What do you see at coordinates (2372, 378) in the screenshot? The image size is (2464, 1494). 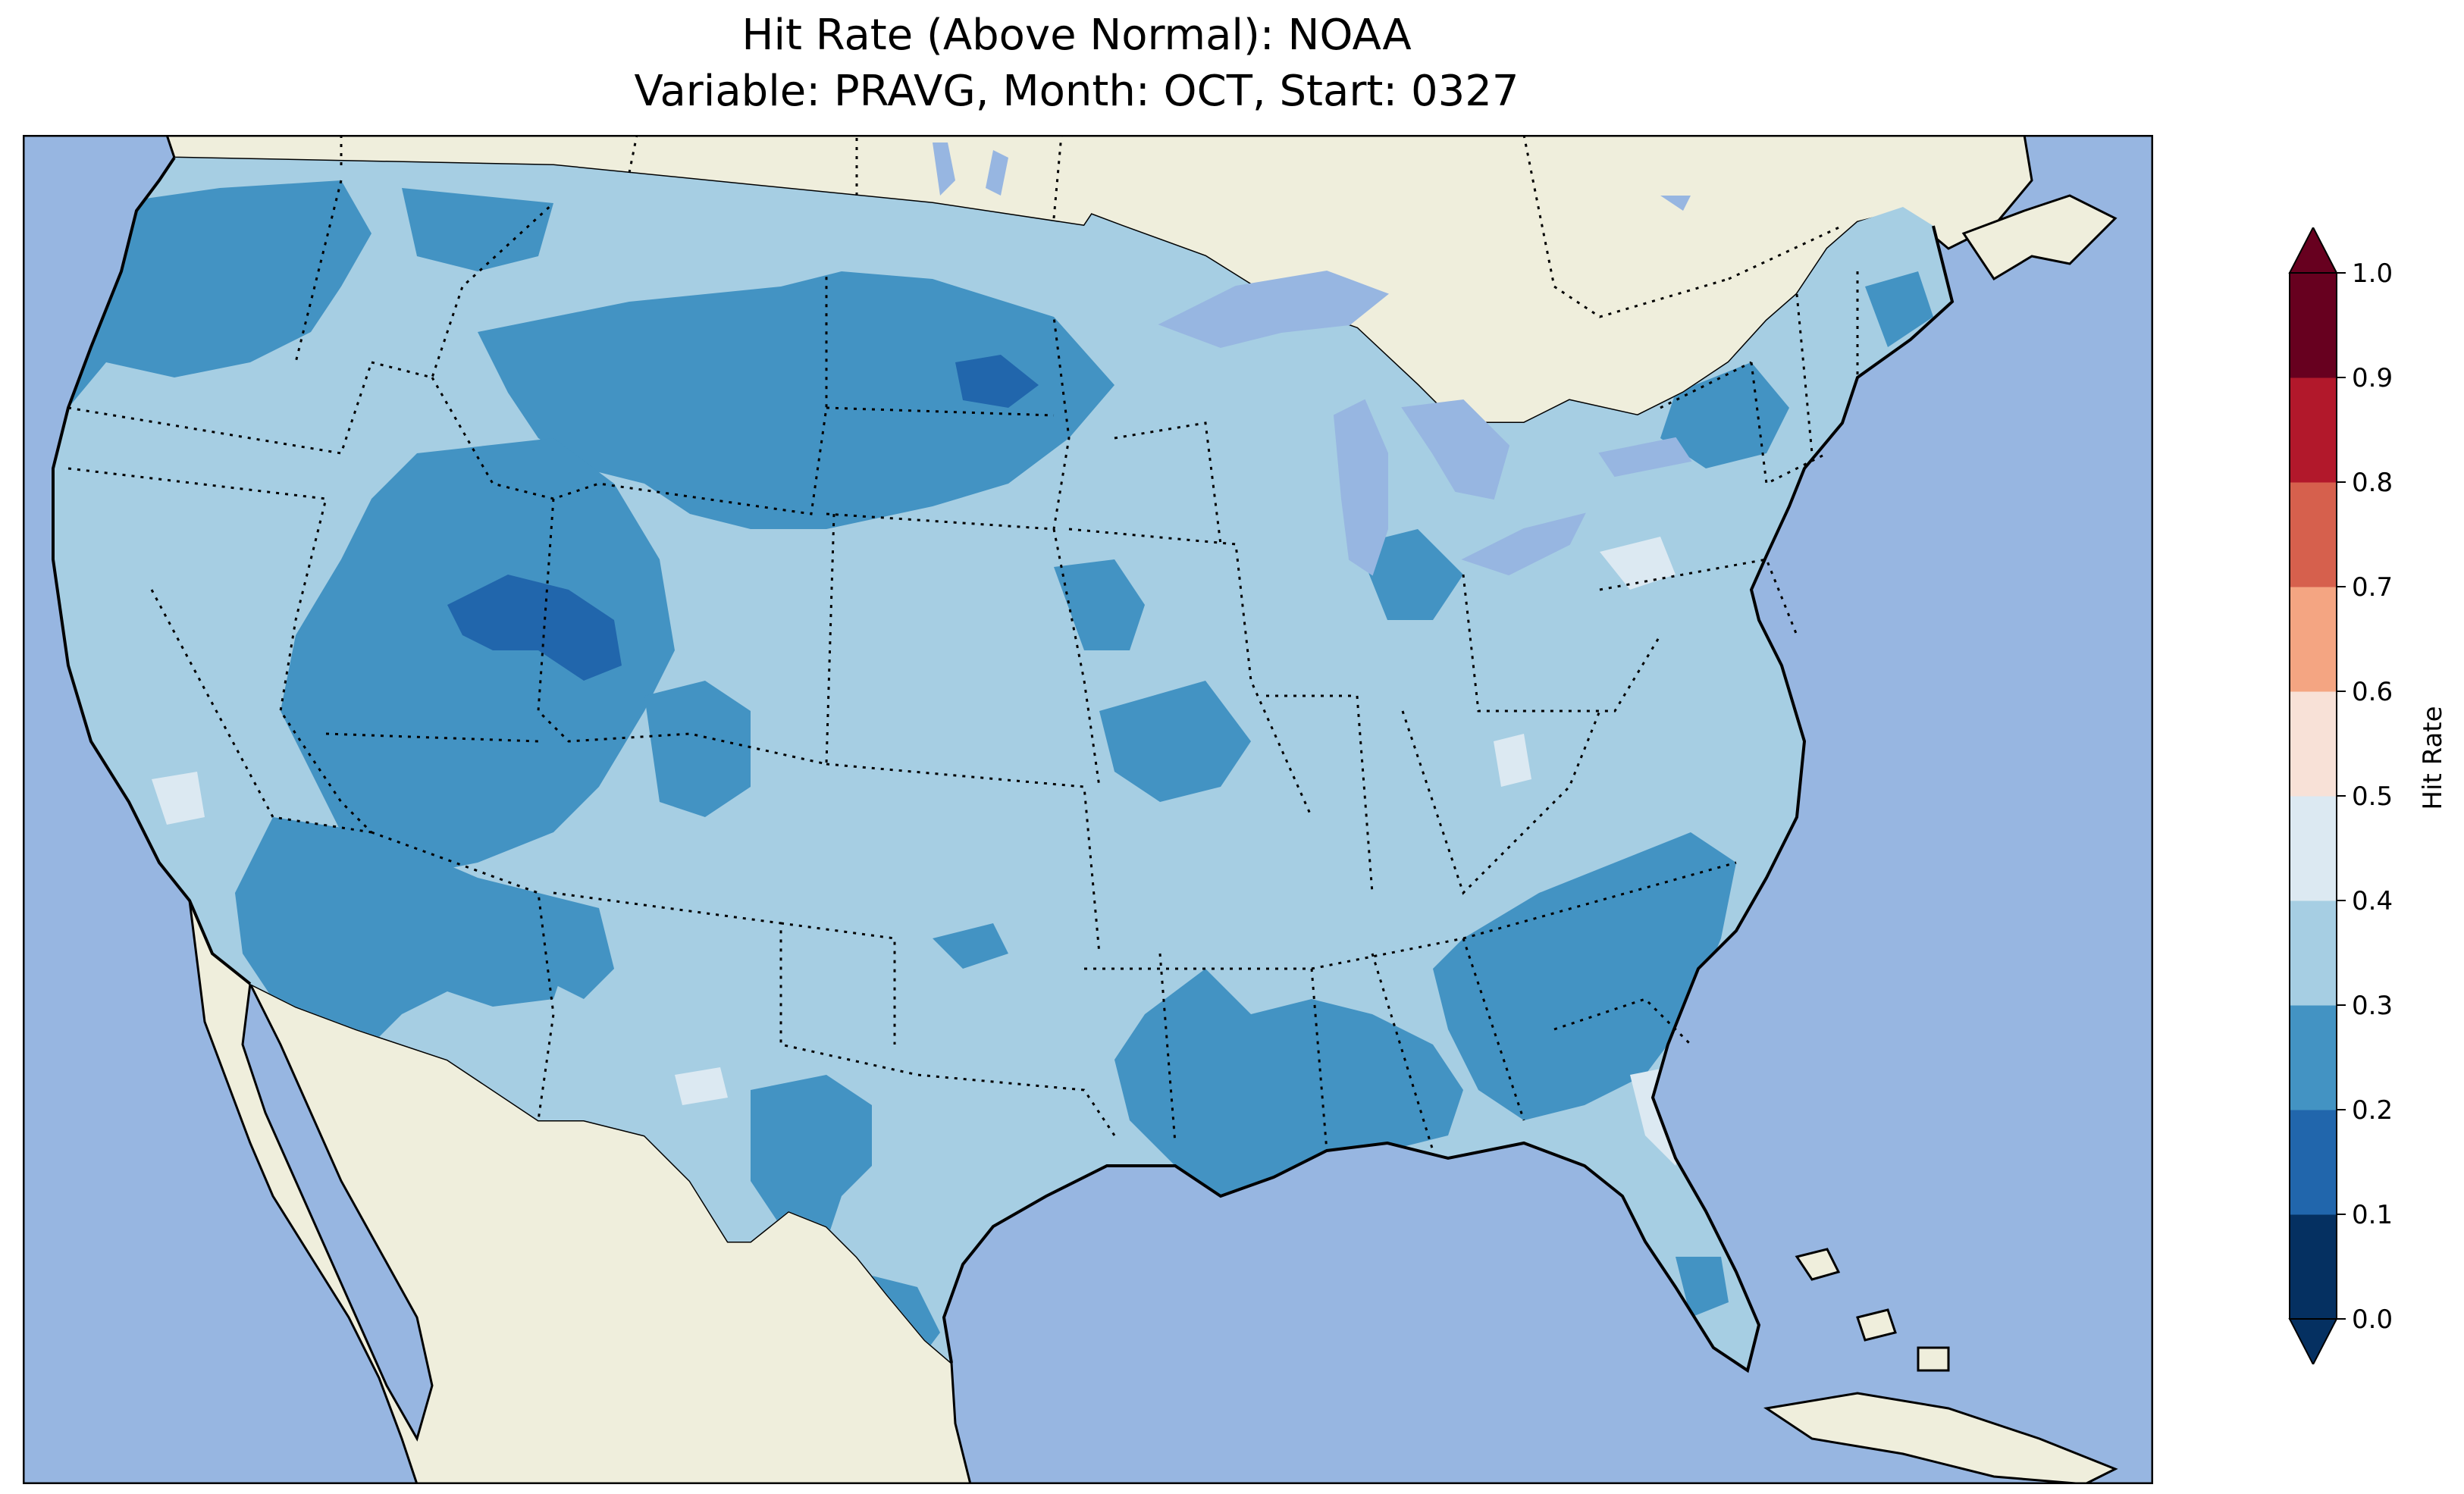 I see `colorbar-tick-label: 0.9` at bounding box center [2372, 378].